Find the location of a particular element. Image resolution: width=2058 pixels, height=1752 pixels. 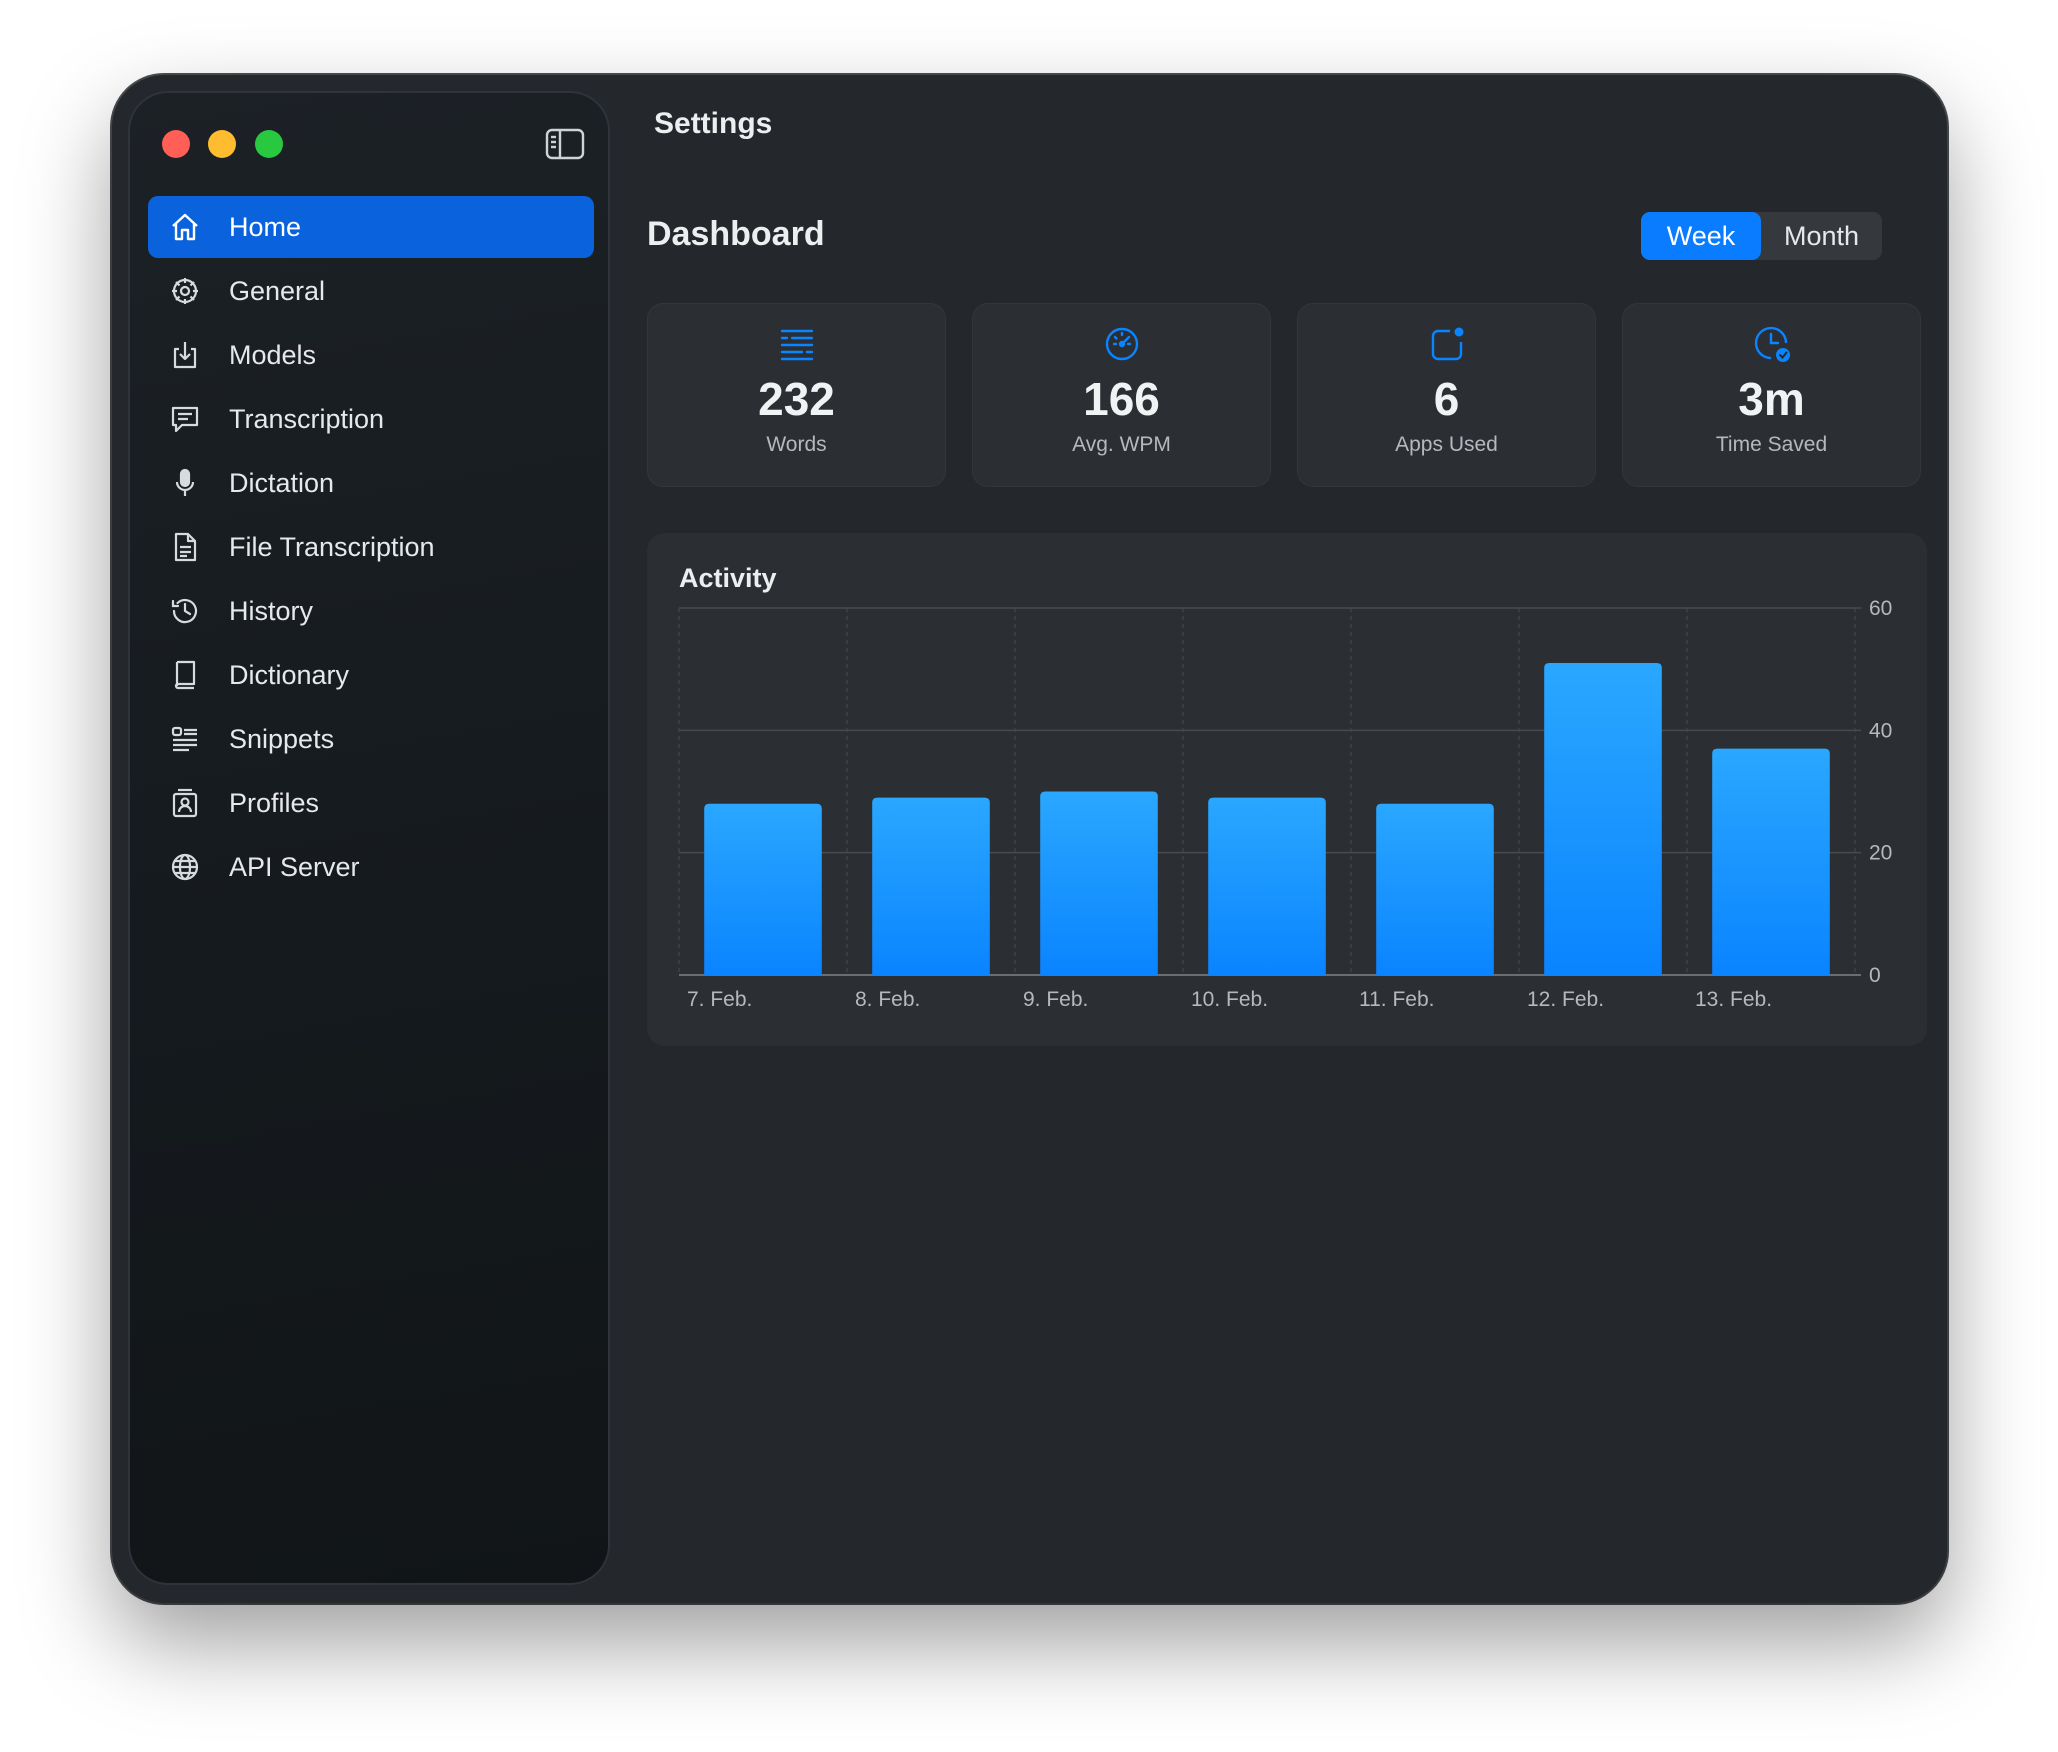

stat-label: Avg. WPM is located at coordinates (1121, 444).